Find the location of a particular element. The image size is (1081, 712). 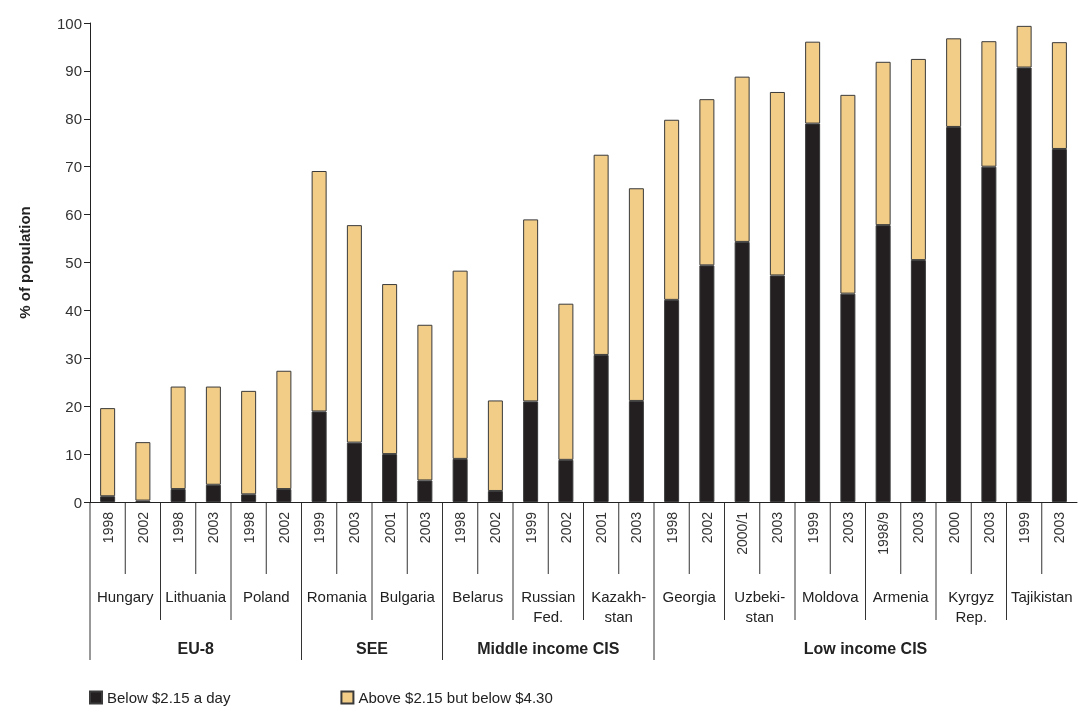

text: EU-8 is located at coordinates (196, 648).